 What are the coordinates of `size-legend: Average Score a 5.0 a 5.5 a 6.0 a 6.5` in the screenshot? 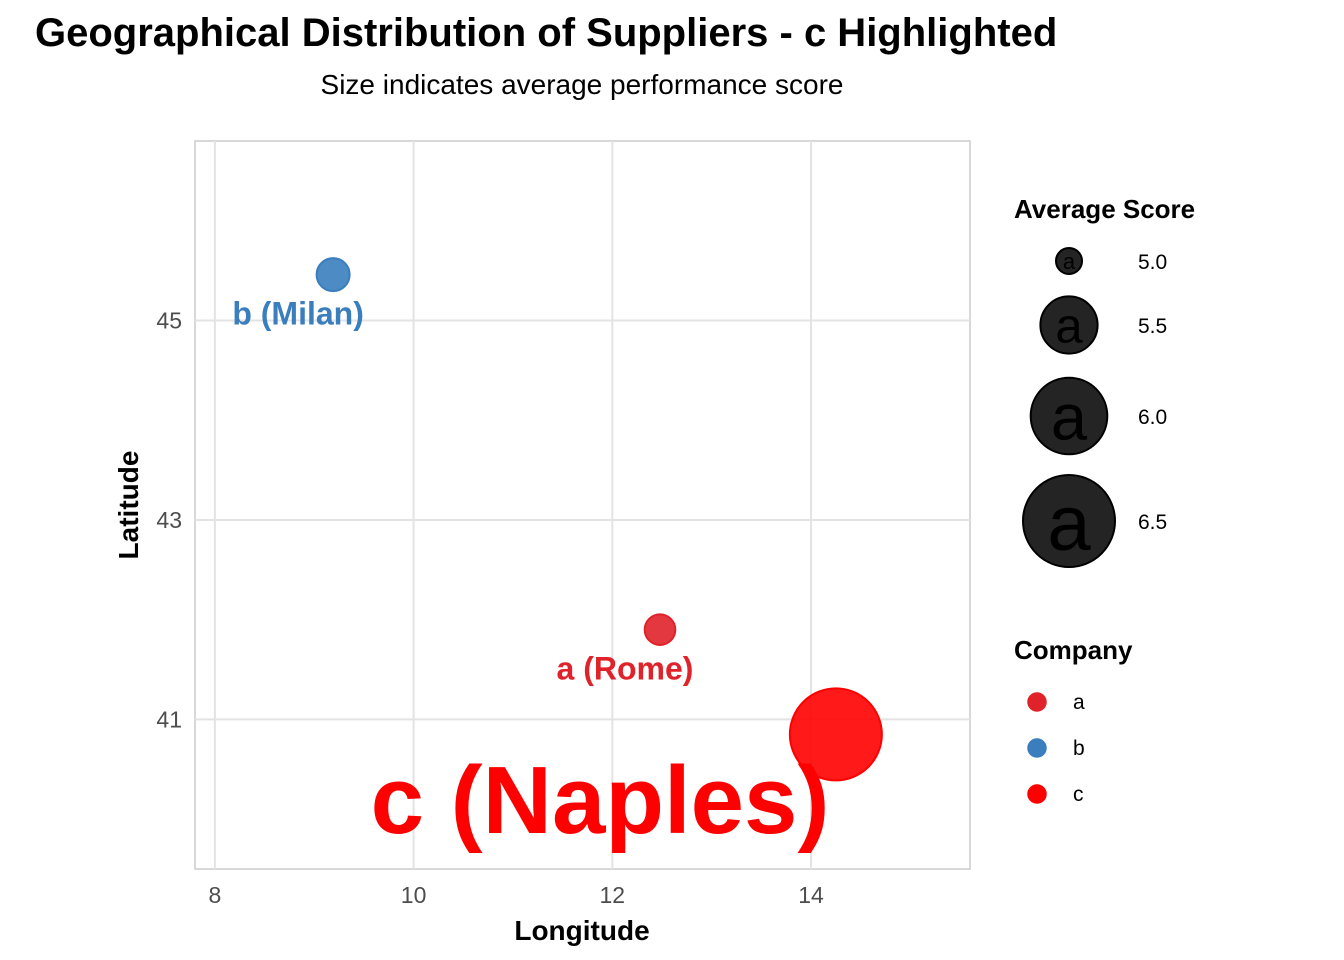 It's located at (1104, 381).